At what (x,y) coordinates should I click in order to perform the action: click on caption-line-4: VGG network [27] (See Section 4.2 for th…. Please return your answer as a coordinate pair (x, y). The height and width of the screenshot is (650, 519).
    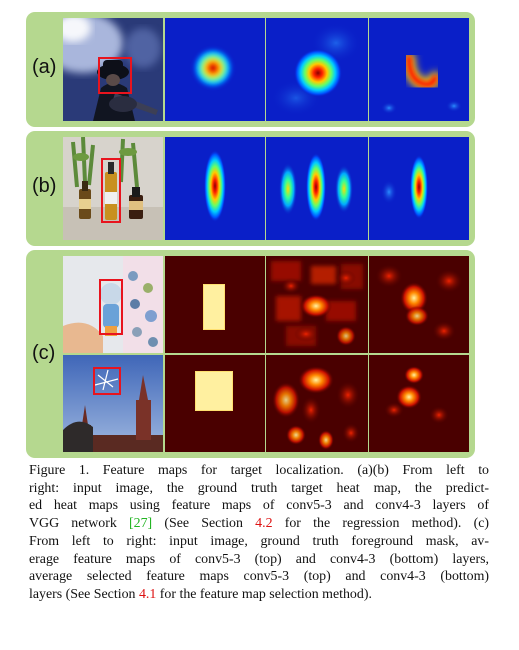
    Looking at the image, I should click on (259, 524).